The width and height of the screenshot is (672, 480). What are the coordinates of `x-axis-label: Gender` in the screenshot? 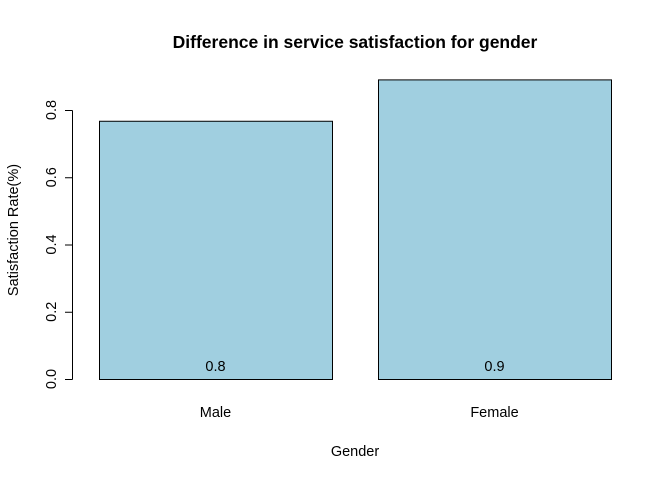 It's located at (355, 452).